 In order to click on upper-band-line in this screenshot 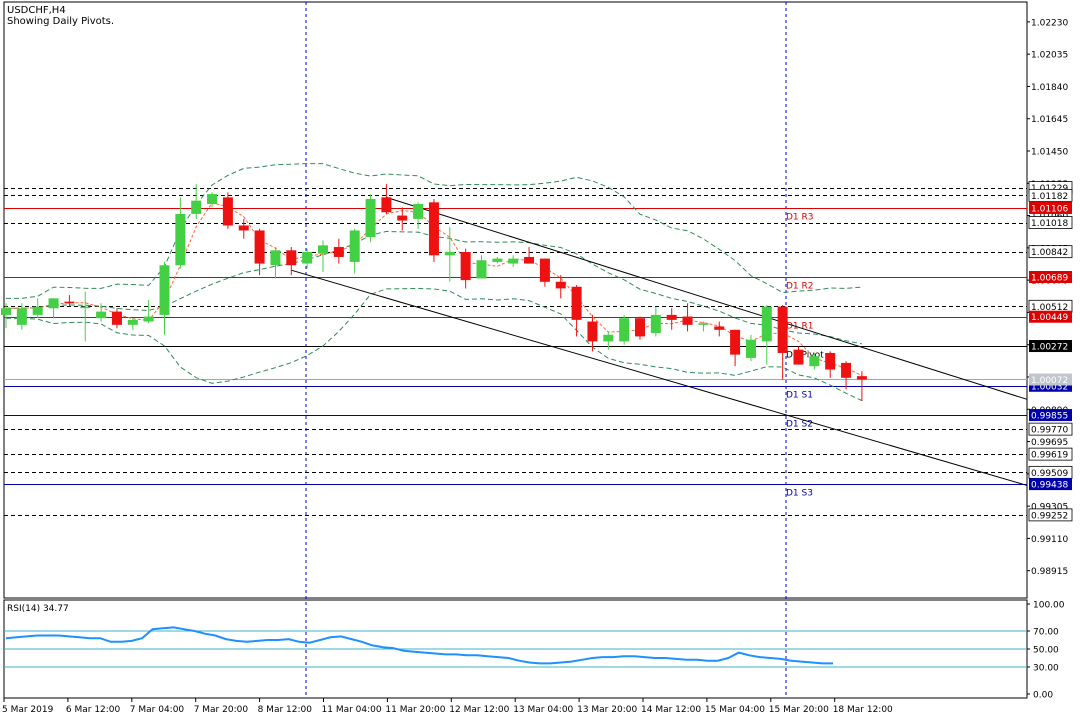, I will do `click(434, 231)`.